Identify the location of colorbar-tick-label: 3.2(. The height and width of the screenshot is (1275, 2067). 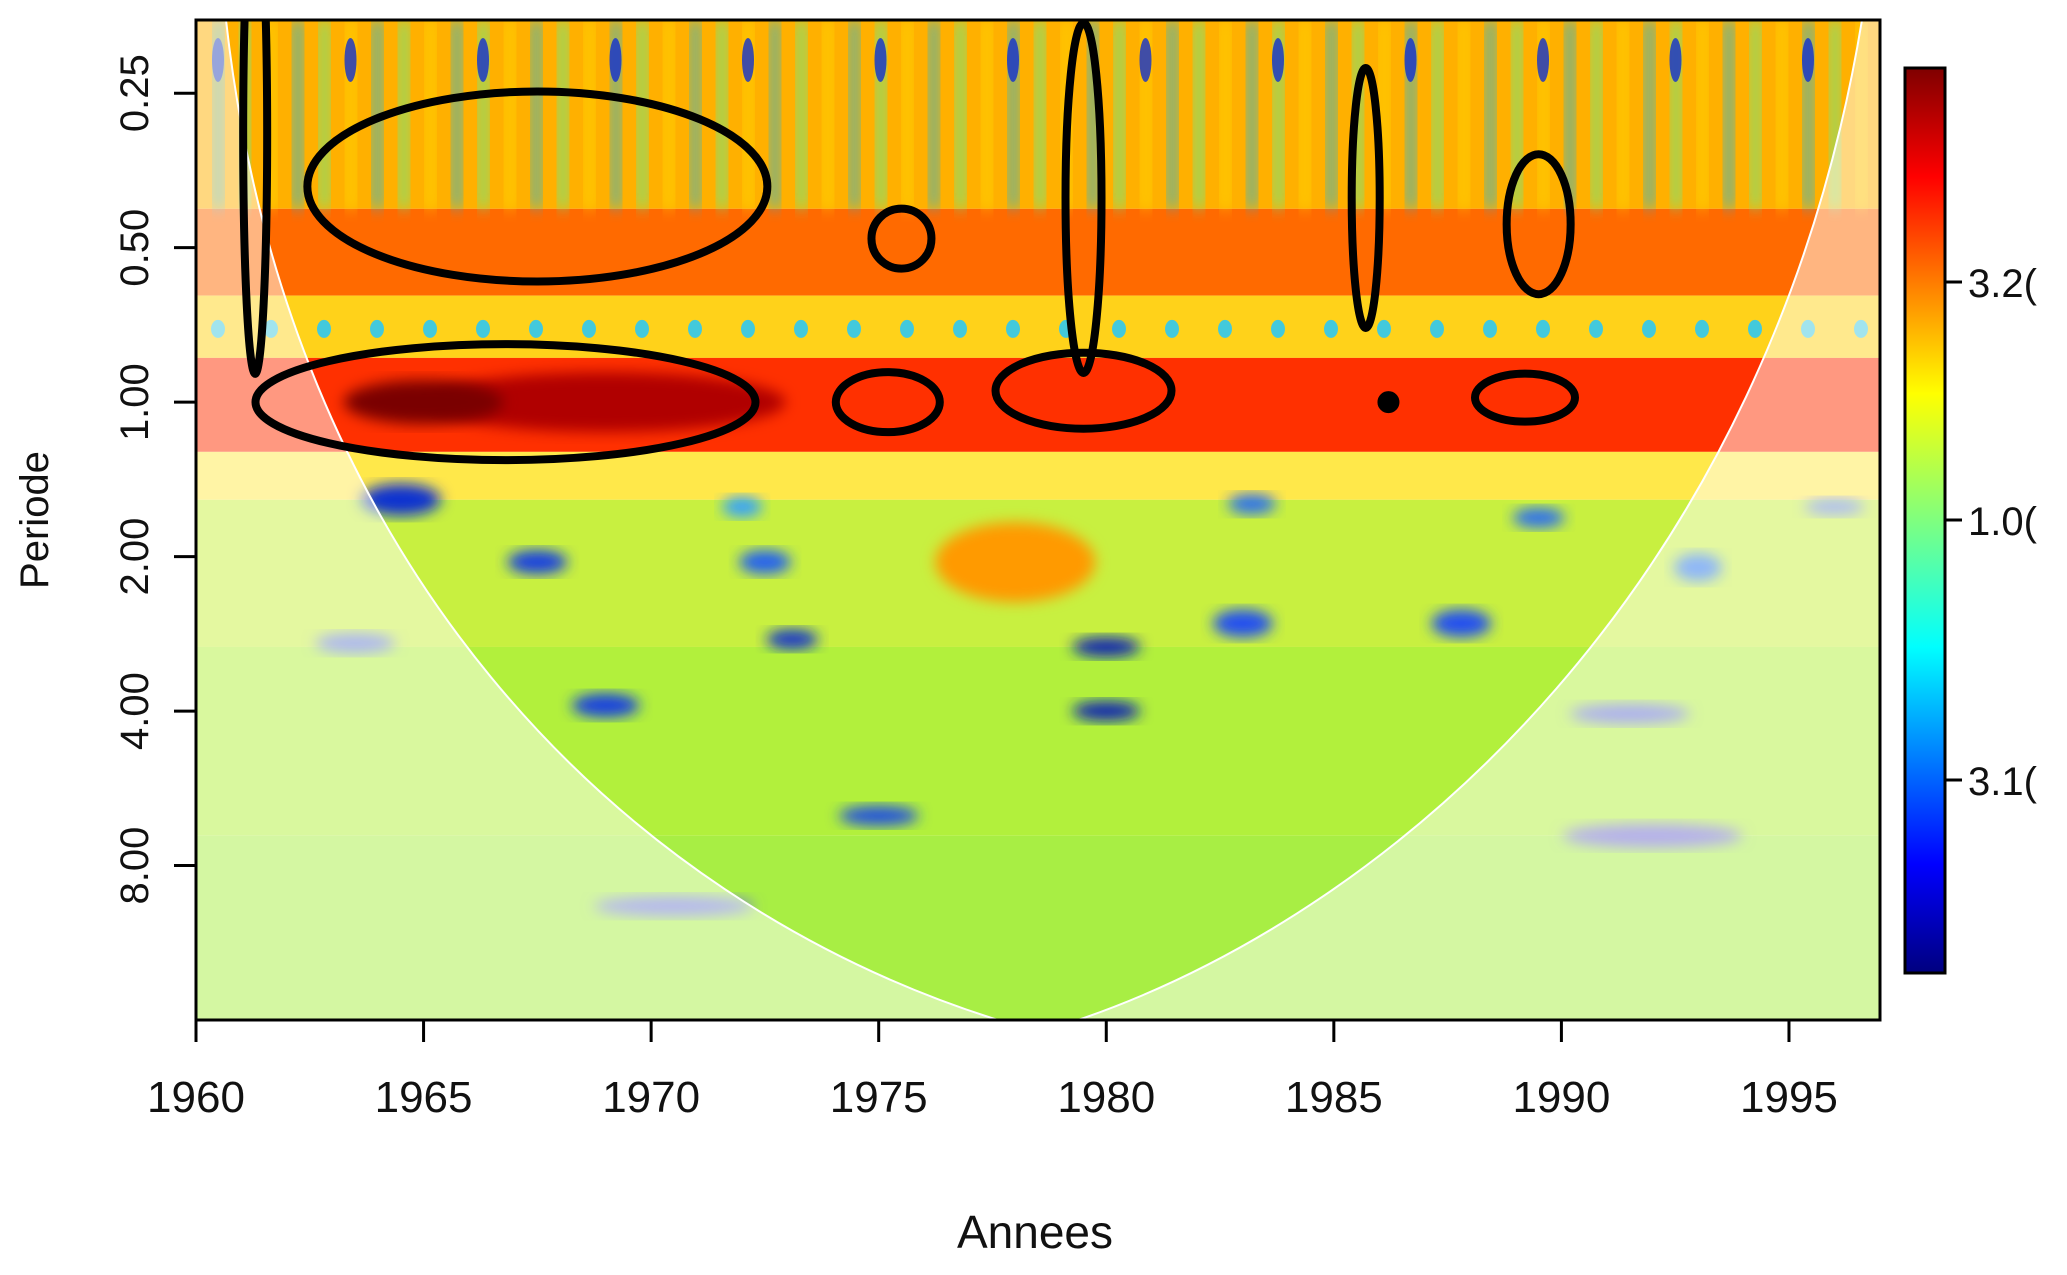
(2003, 284).